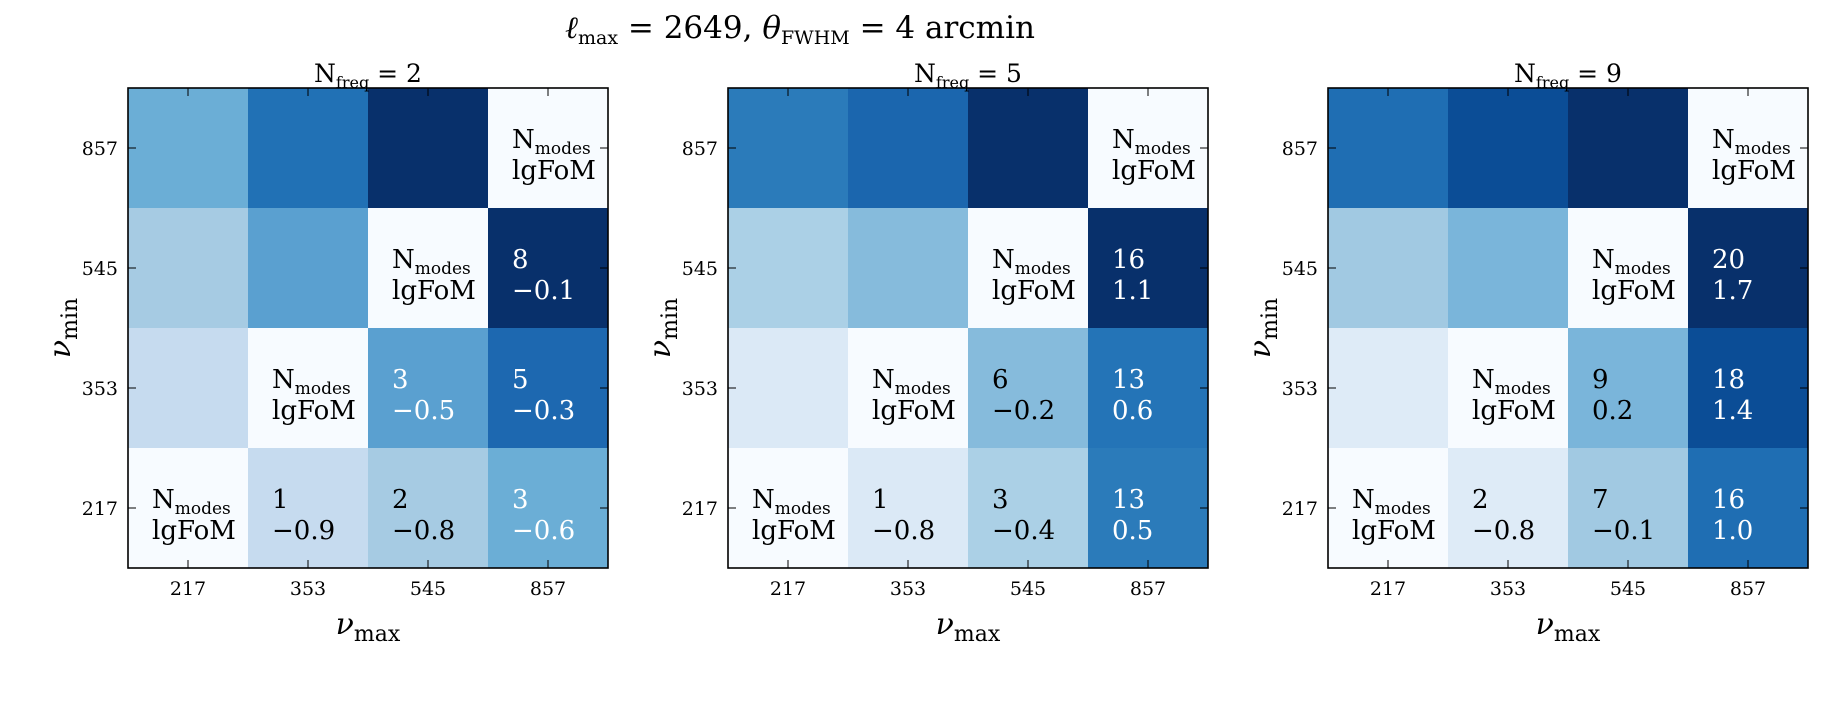 The height and width of the screenshot is (711, 1827). I want to click on x-axis-label-sub: max, so click(1577, 634).